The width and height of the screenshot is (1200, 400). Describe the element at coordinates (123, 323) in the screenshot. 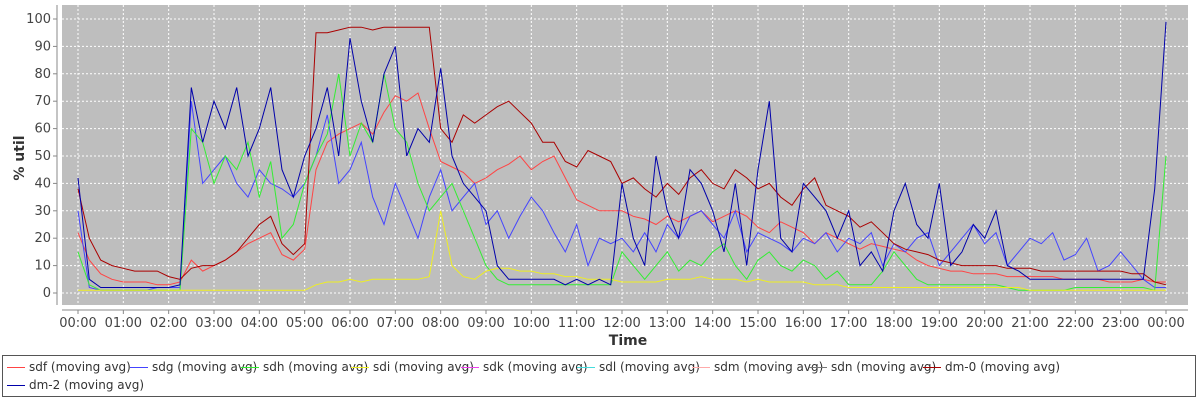

I see `x-tick-label: 01:00` at that location.